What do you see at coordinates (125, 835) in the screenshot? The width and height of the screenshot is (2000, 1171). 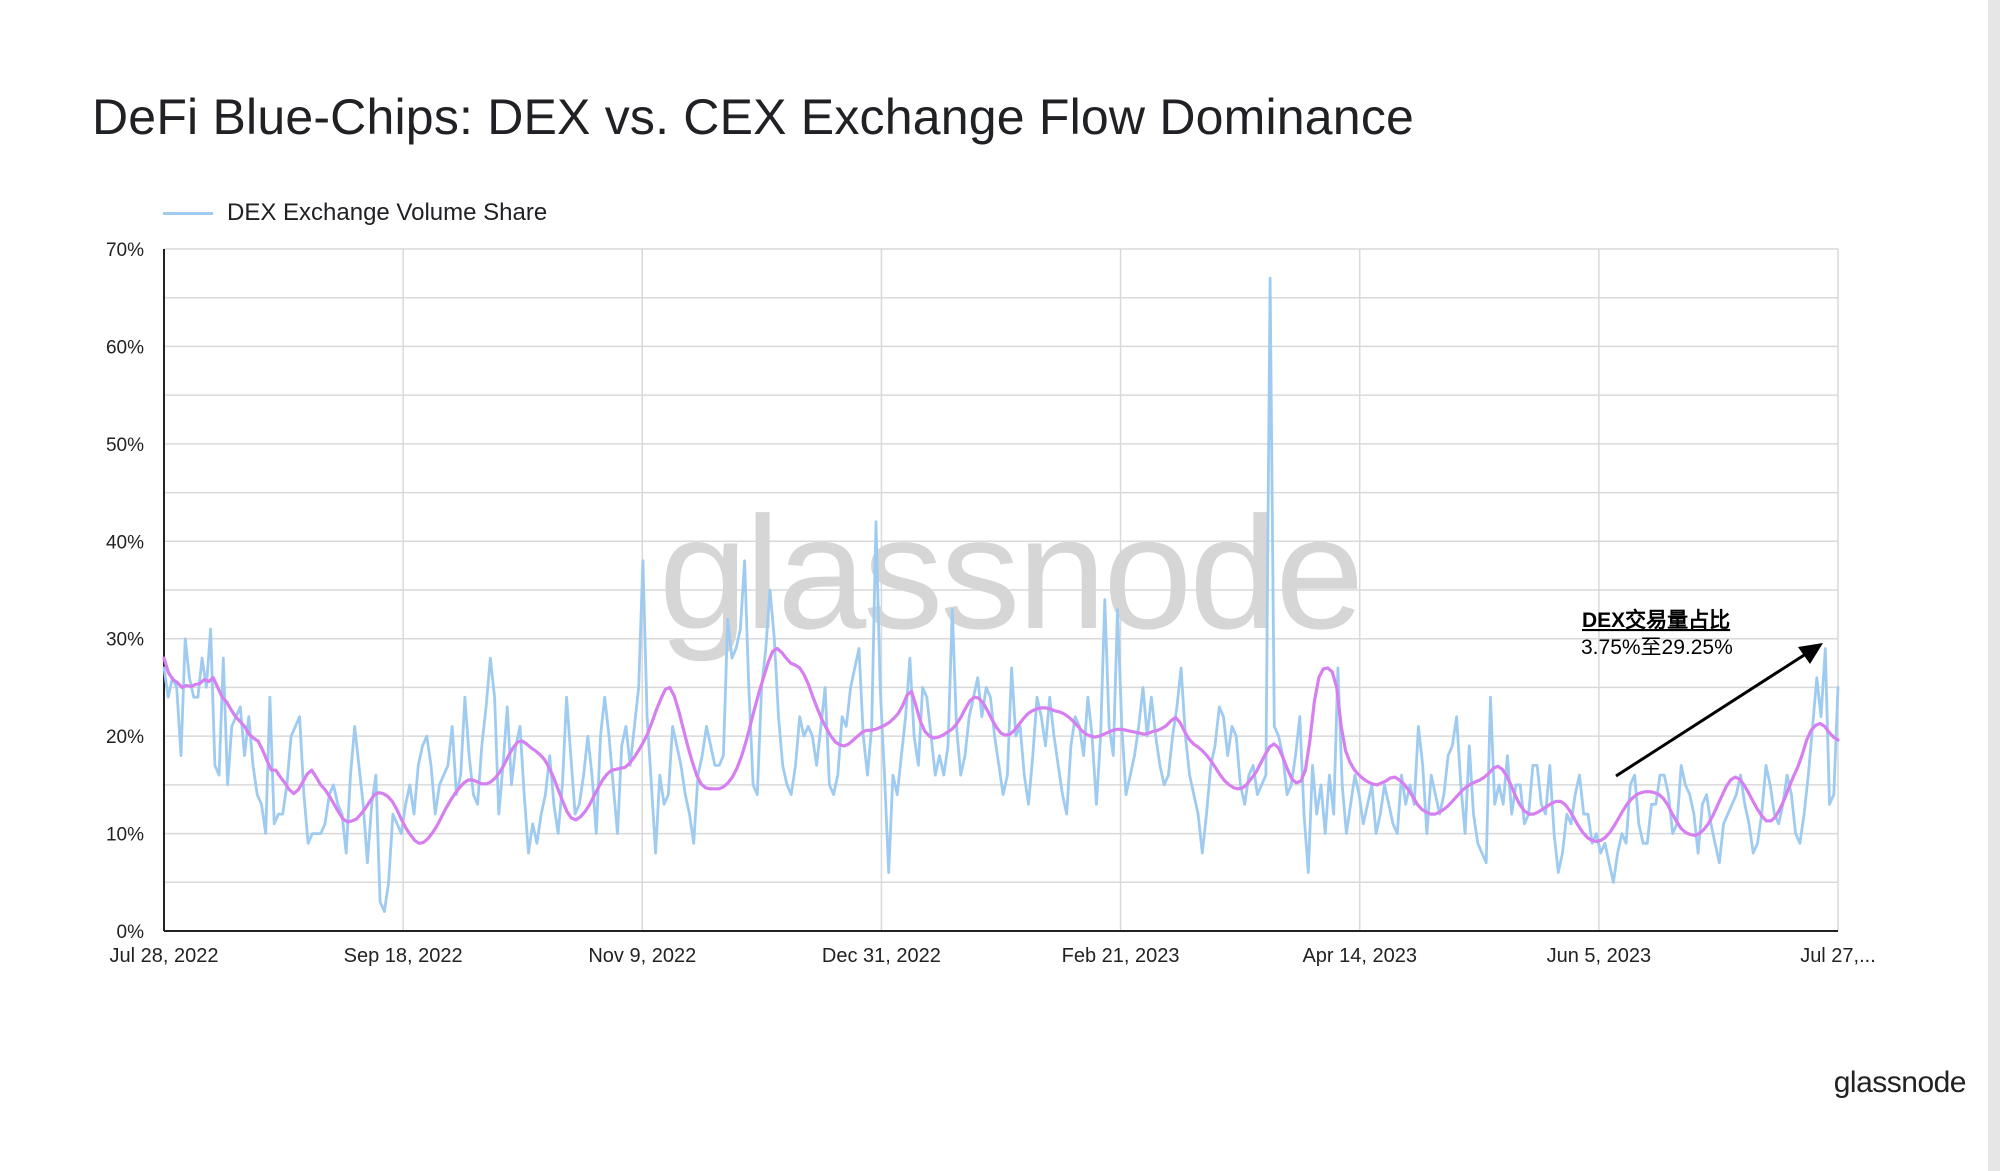 I see `y-tick-label: 10%` at bounding box center [125, 835].